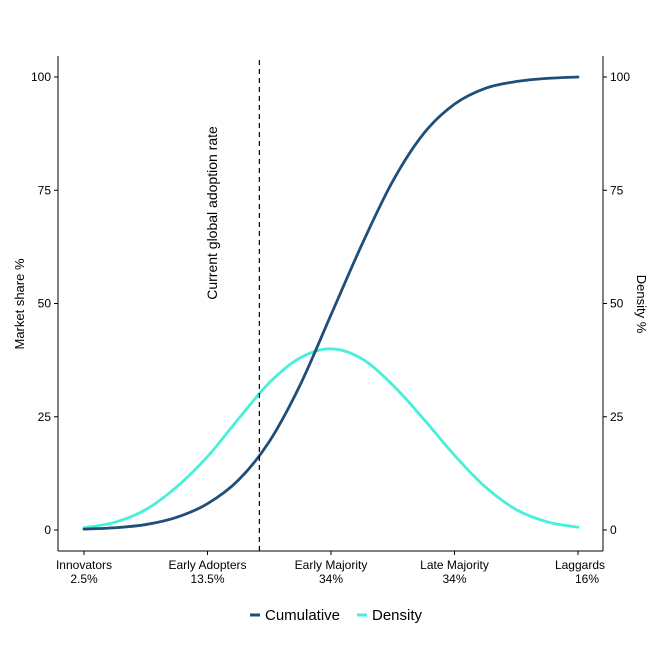  Describe the element at coordinates (302, 615) in the screenshot. I see `legend-label-cumulative: Cumulative` at that location.